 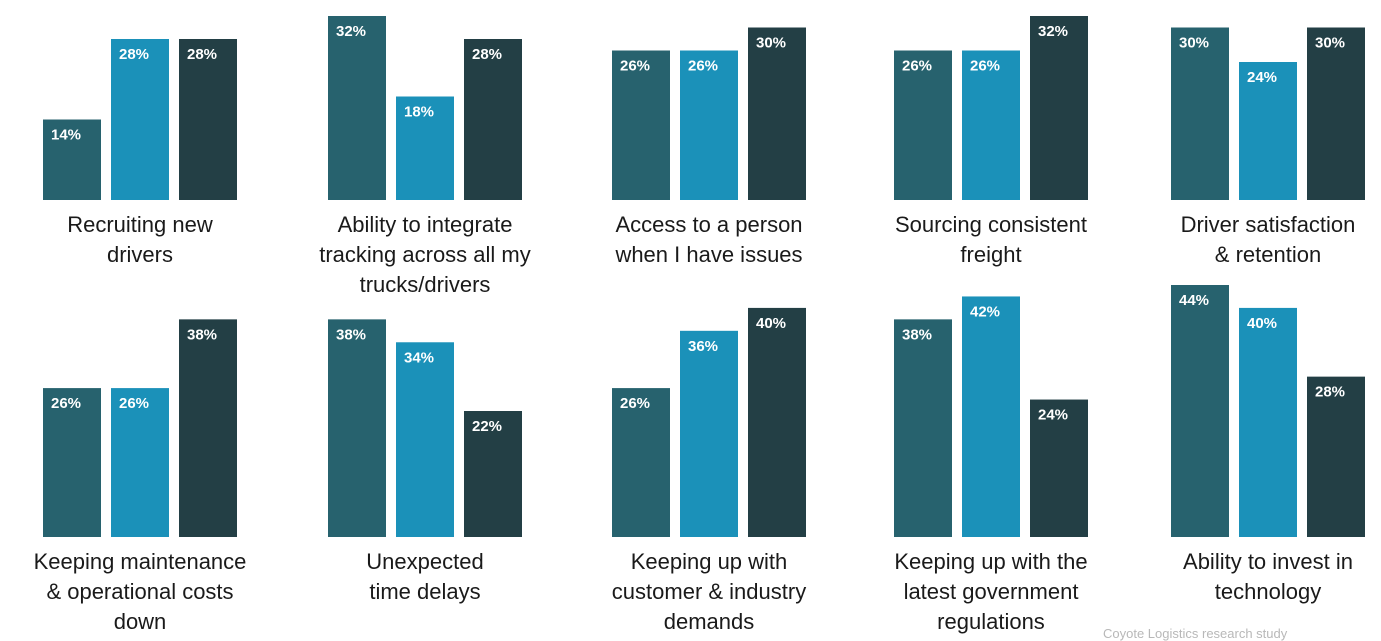 I want to click on category-label: freight, so click(x=990, y=254).